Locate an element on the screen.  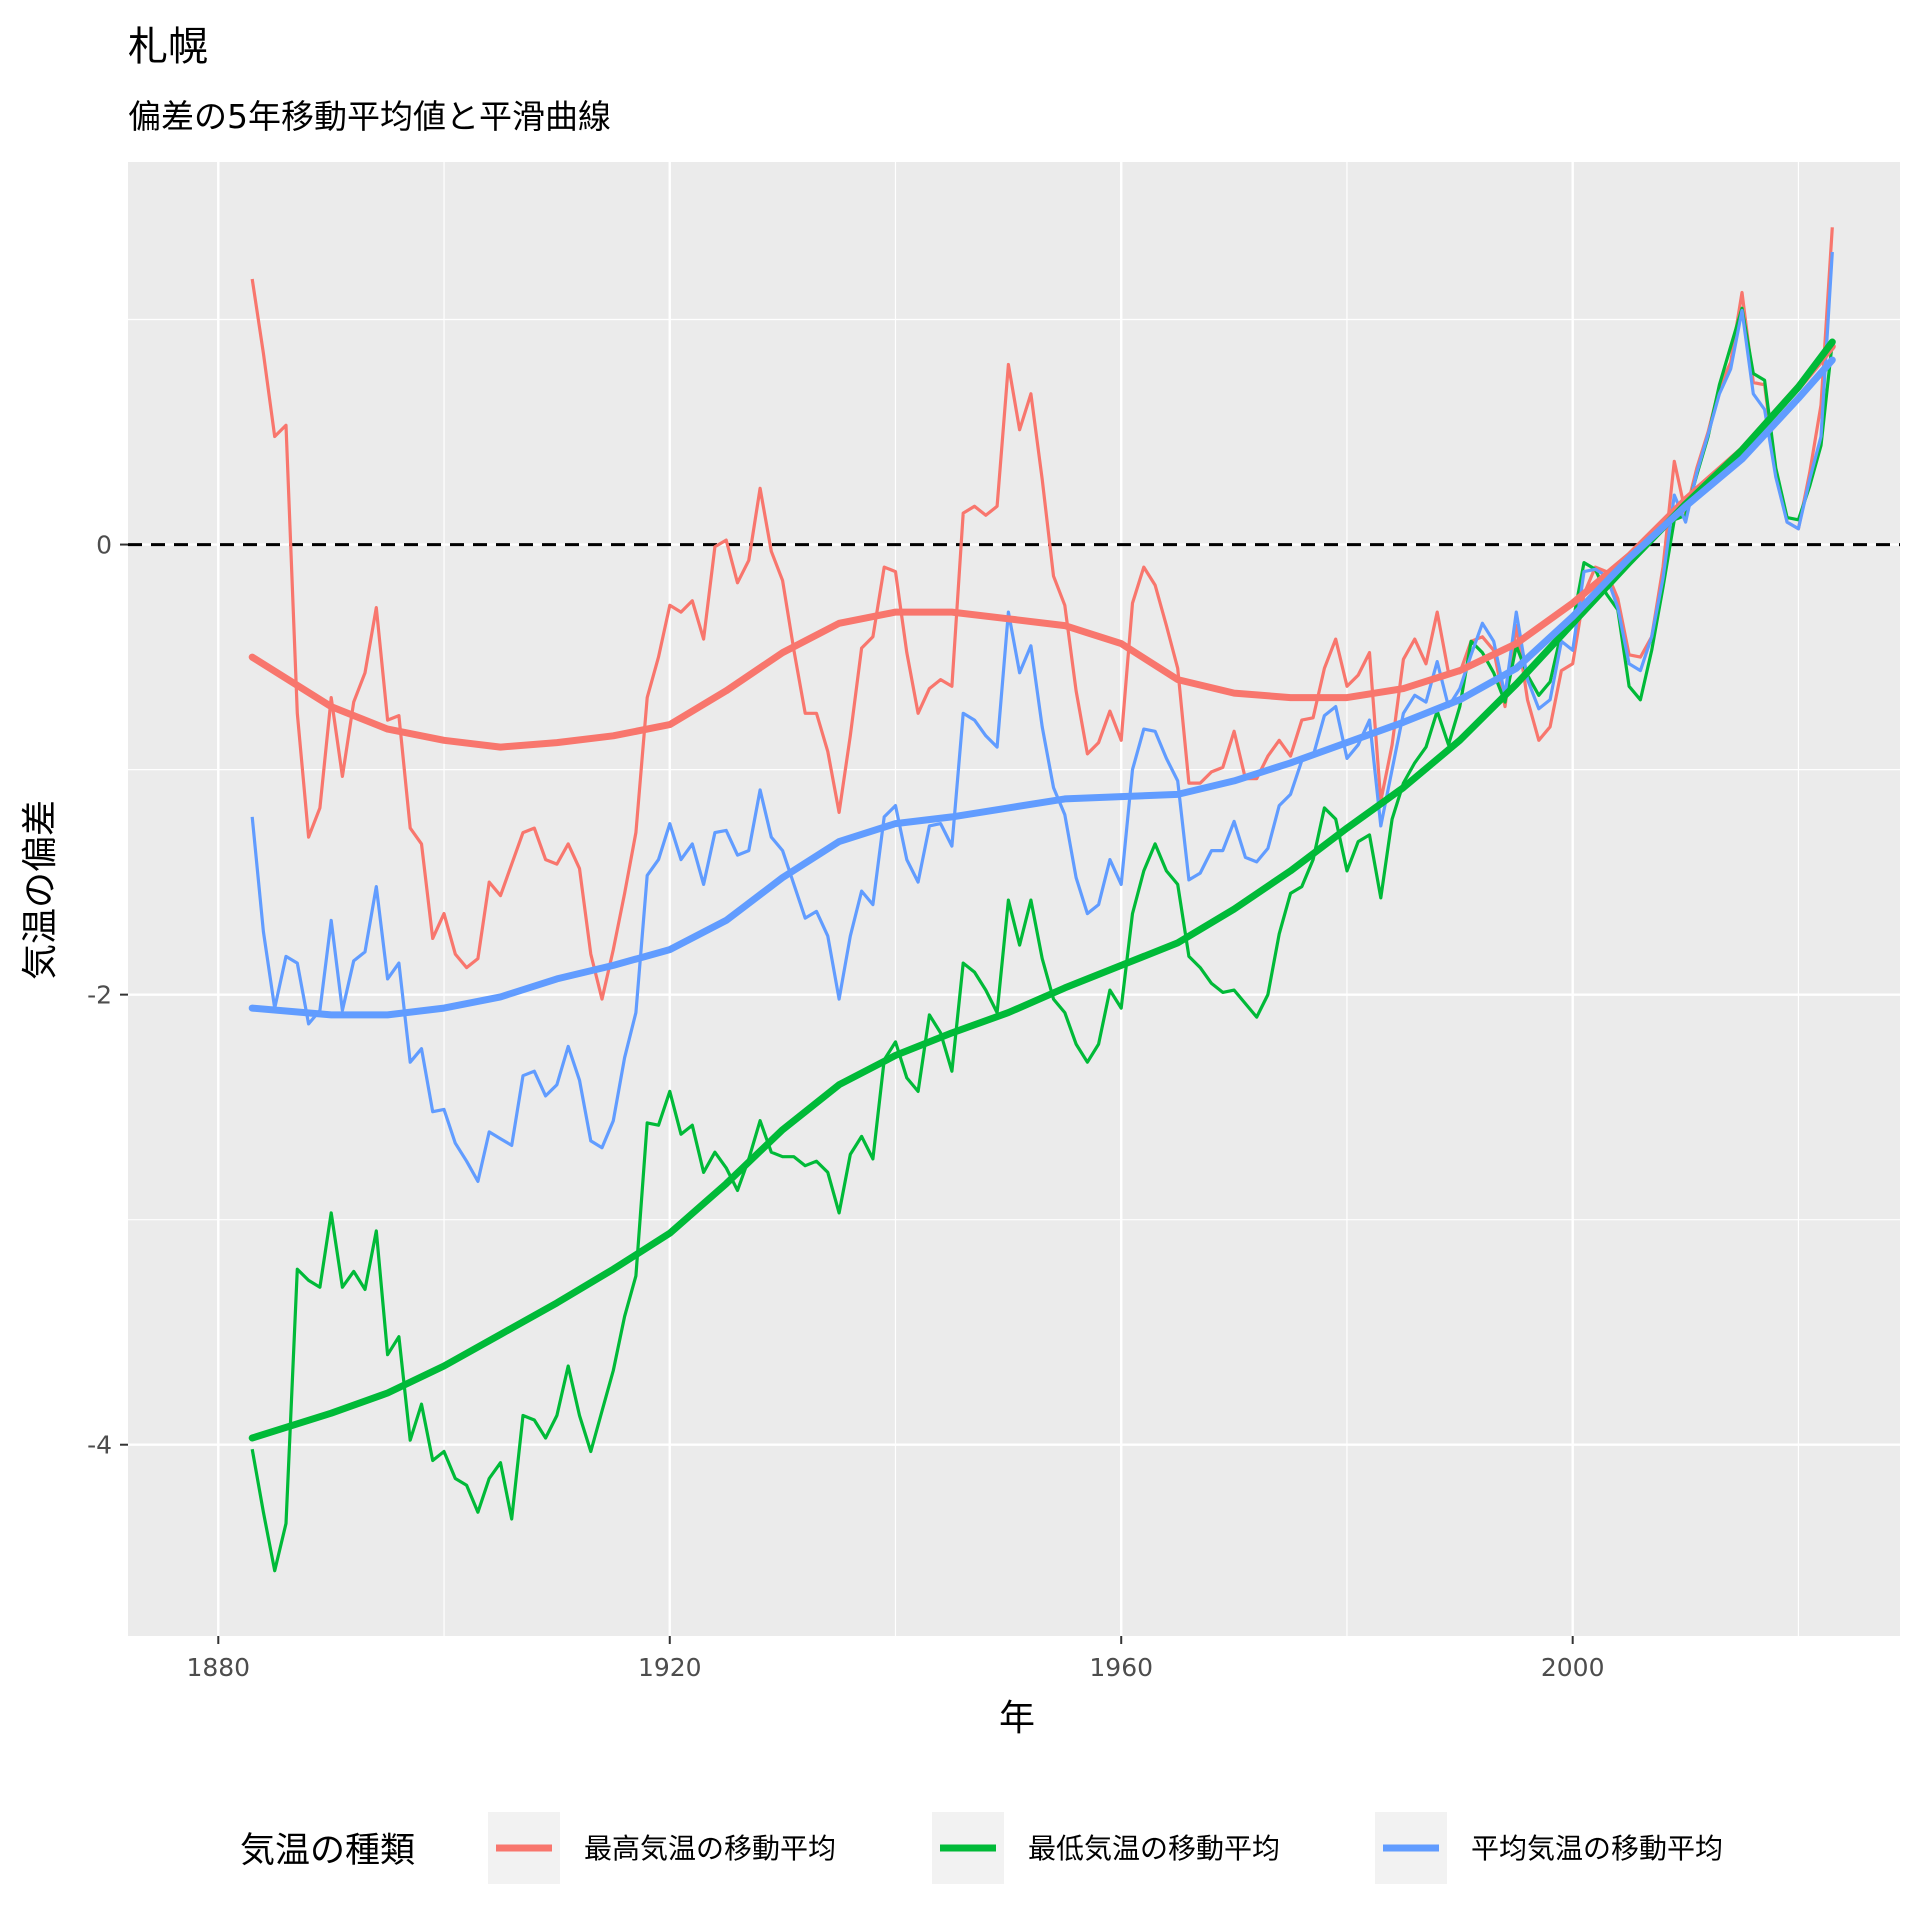
x-tick-label: 1960 is located at coordinates (1121, 1667).